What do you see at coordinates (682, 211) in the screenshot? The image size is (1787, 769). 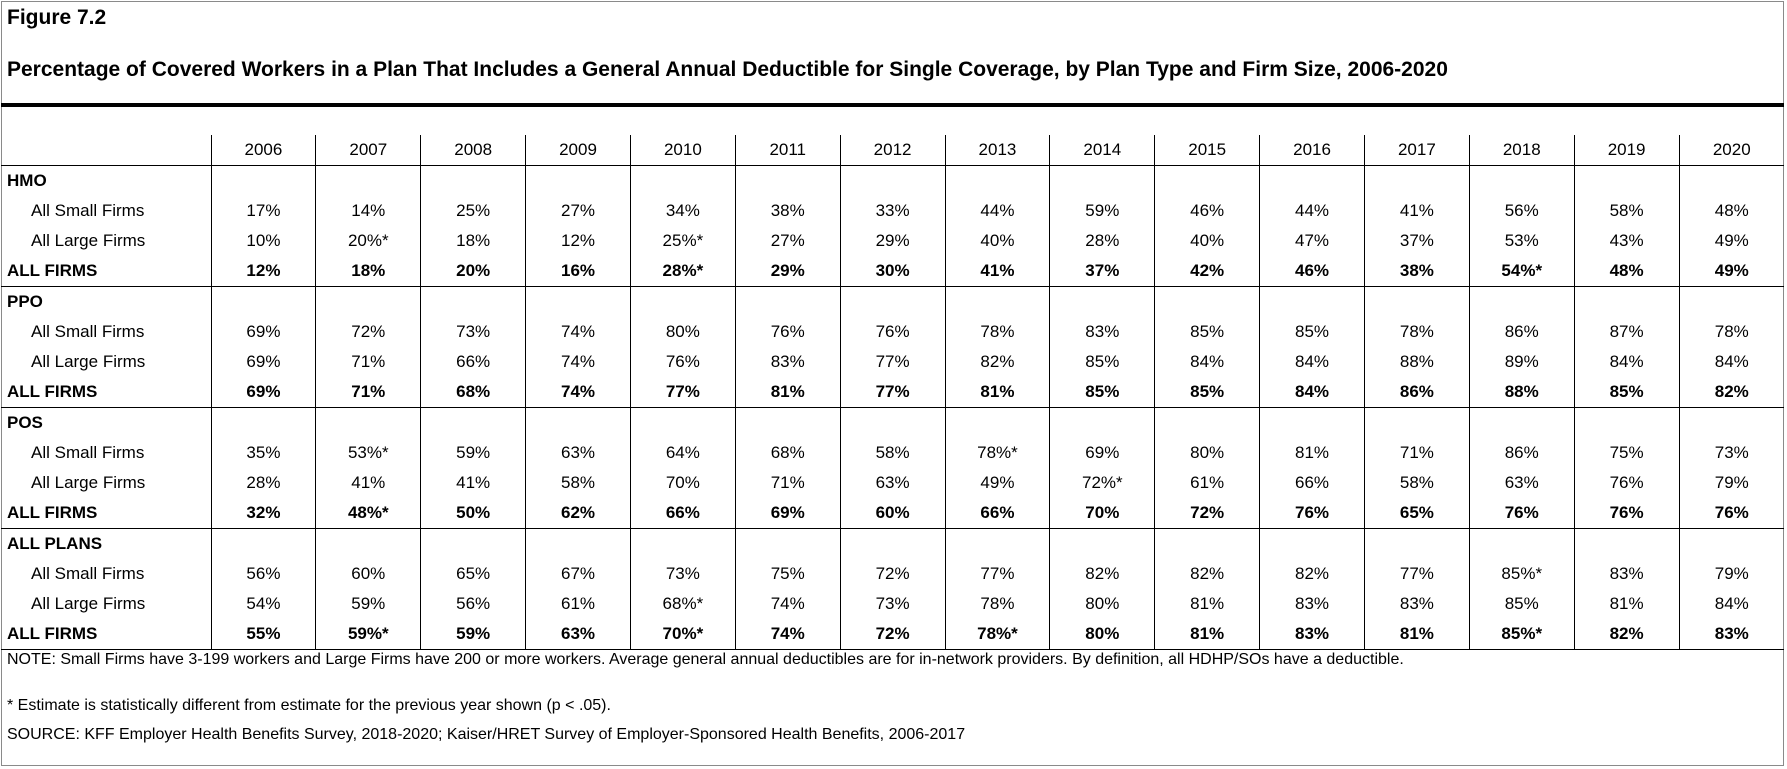 I see `data-cell: 34%` at bounding box center [682, 211].